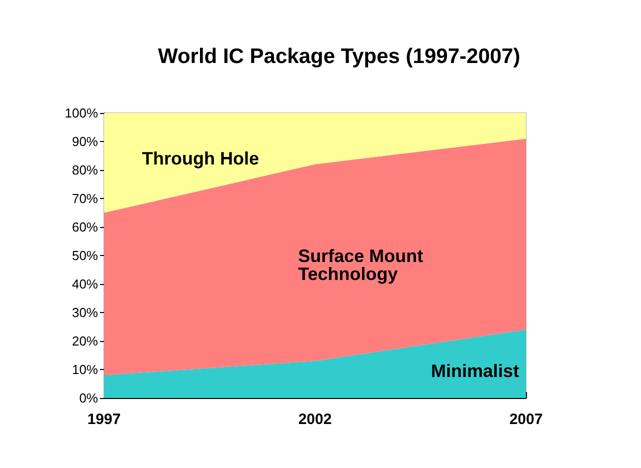 The width and height of the screenshot is (641, 468). Describe the element at coordinates (315, 419) in the screenshot. I see `x-tick-label: 2002` at that location.